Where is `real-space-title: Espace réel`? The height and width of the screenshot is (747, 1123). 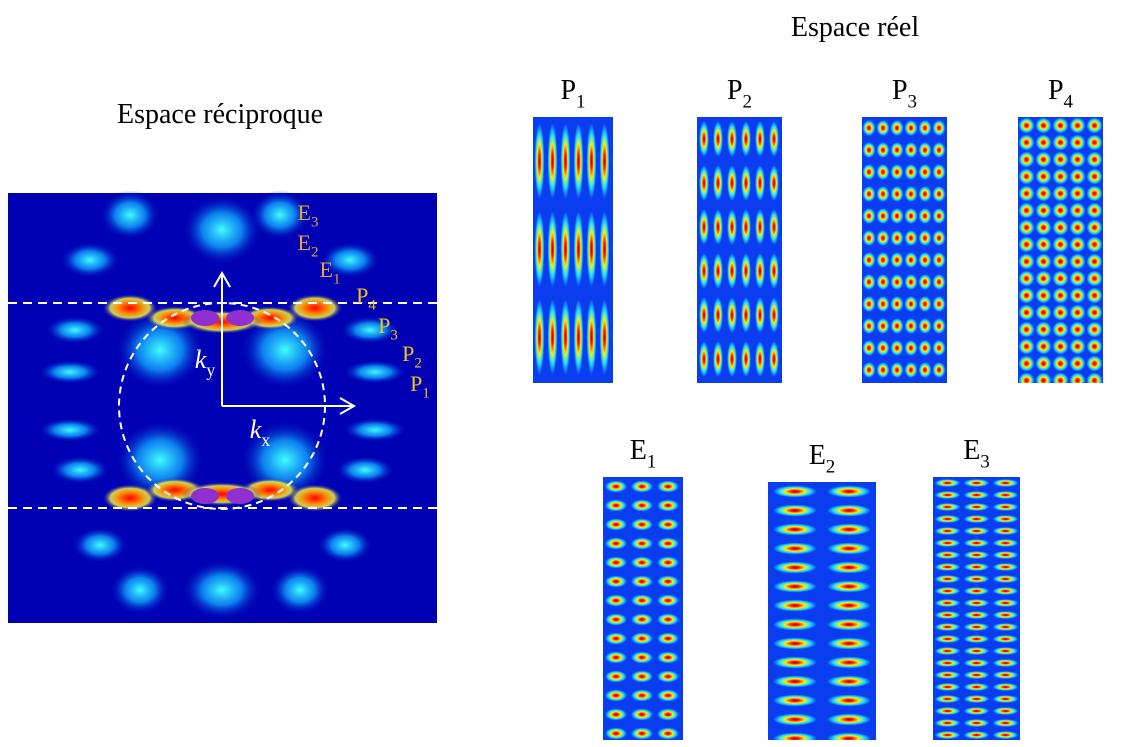 real-space-title: Espace réel is located at coordinates (855, 27).